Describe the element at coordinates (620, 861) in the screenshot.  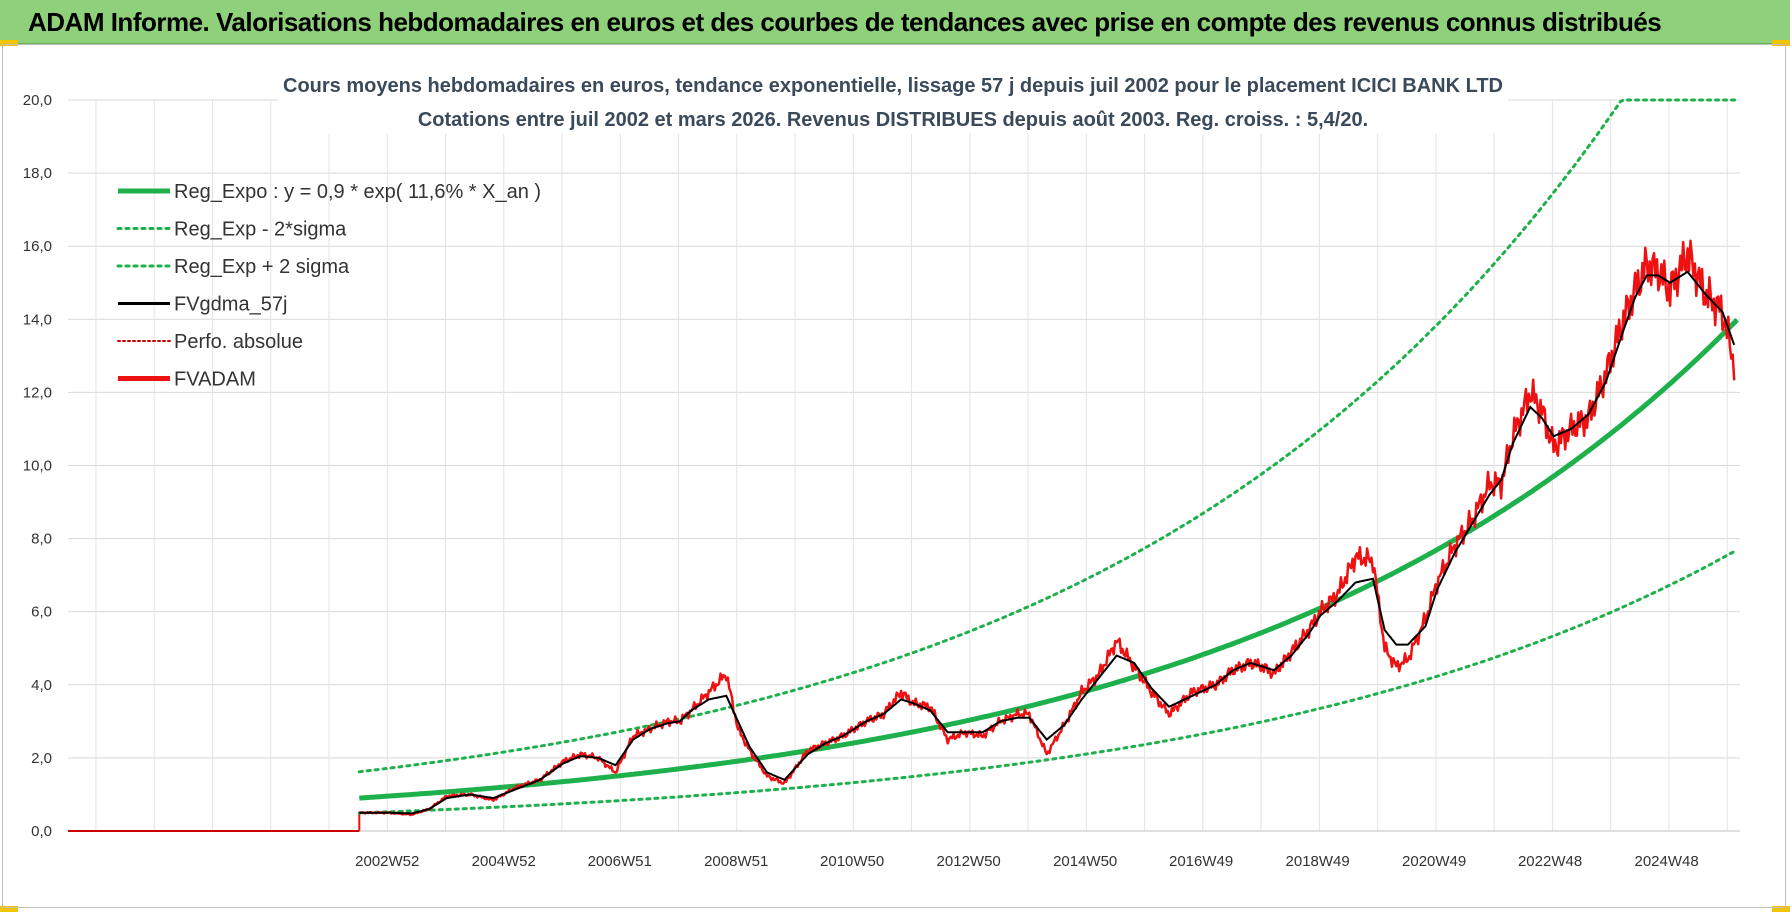
I see `x-tick-label: 2006W51` at that location.